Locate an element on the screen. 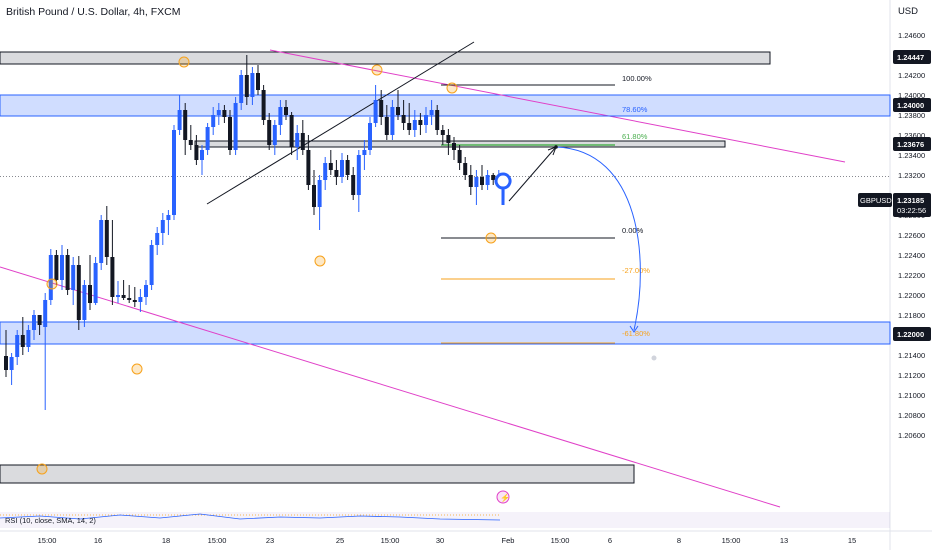 This screenshot has width=932, height=555. price-label-123676: 1.23676 is located at coordinates (910, 144).